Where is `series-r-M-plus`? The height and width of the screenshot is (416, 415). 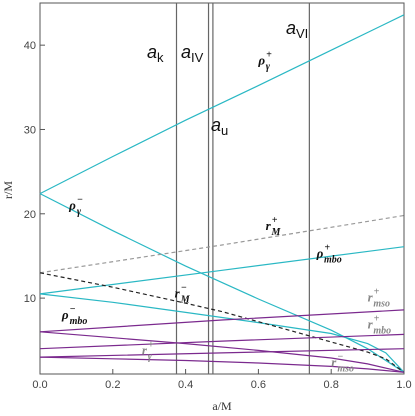
series-r-M-plus is located at coordinates (222, 244).